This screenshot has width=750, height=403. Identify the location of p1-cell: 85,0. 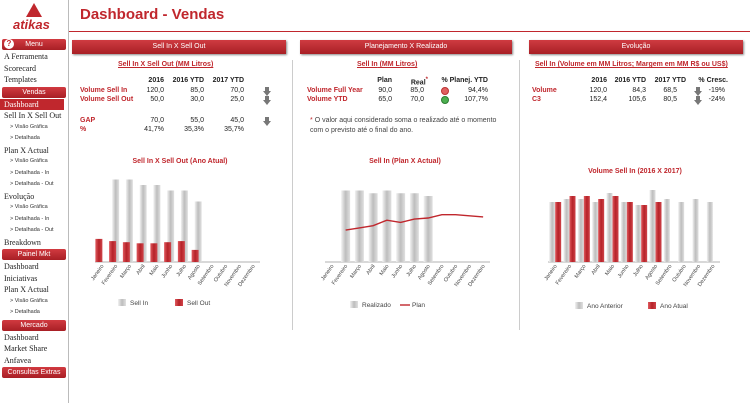
(197, 90).